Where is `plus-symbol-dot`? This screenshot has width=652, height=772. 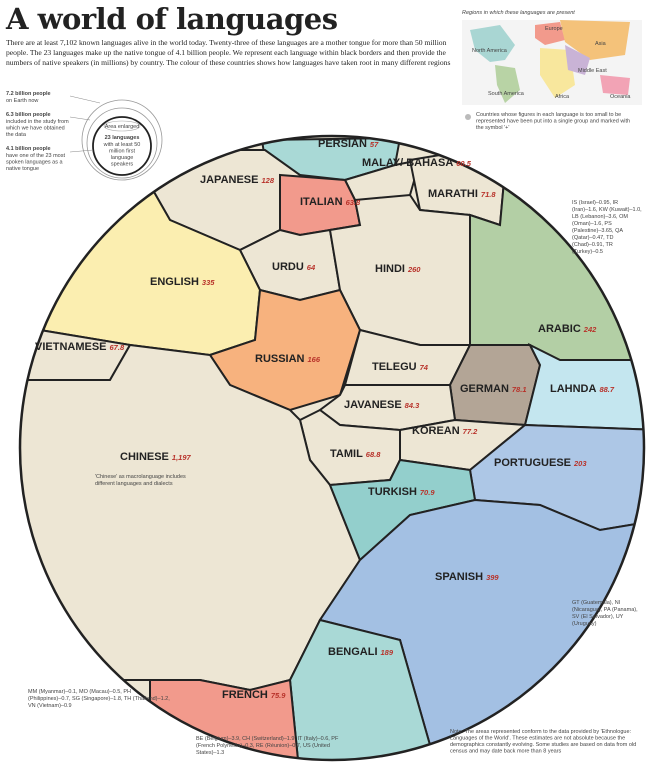 plus-symbol-dot is located at coordinates (468, 117).